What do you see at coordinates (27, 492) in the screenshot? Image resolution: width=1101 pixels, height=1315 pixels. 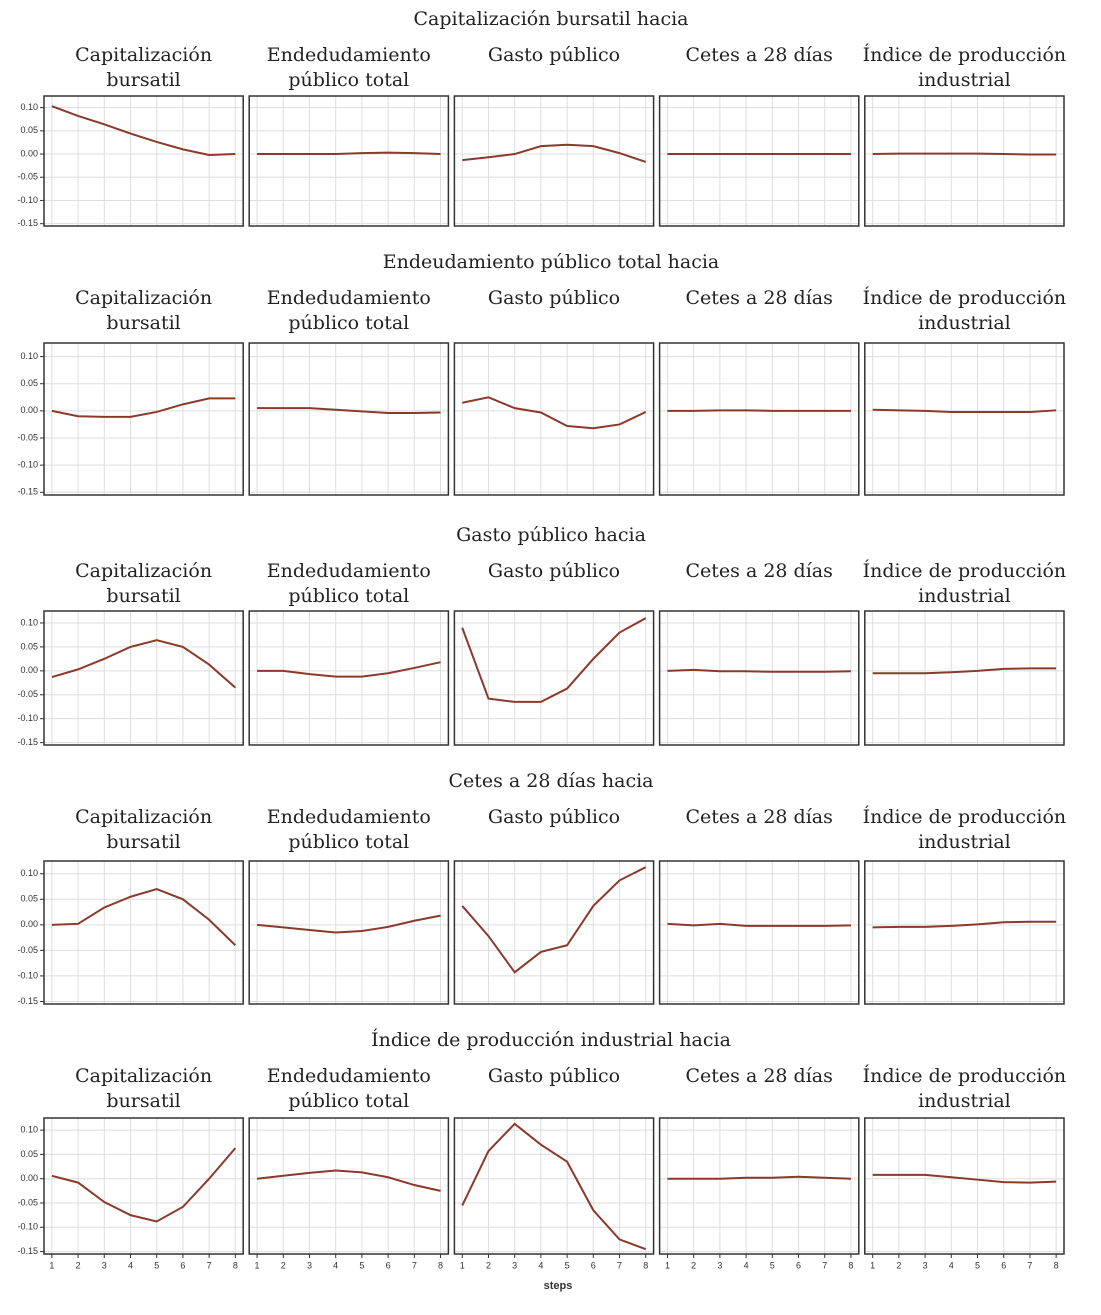 I see `y-tick-label: -0.15` at bounding box center [27, 492].